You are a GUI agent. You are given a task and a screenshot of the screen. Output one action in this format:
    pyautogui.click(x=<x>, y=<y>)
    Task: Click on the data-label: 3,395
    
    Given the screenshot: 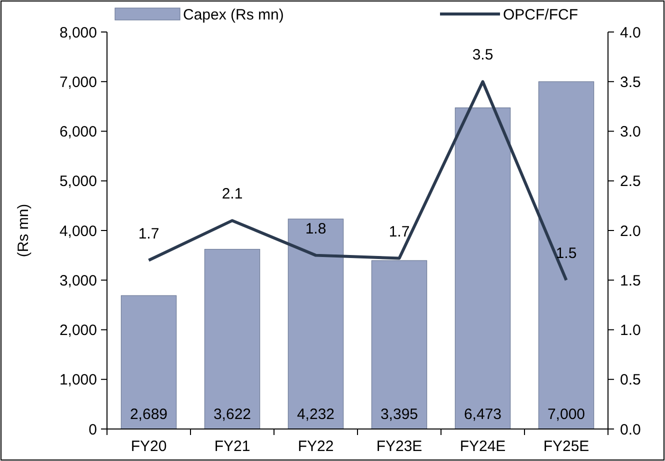 What is the action you would take?
    pyautogui.click(x=399, y=414)
    